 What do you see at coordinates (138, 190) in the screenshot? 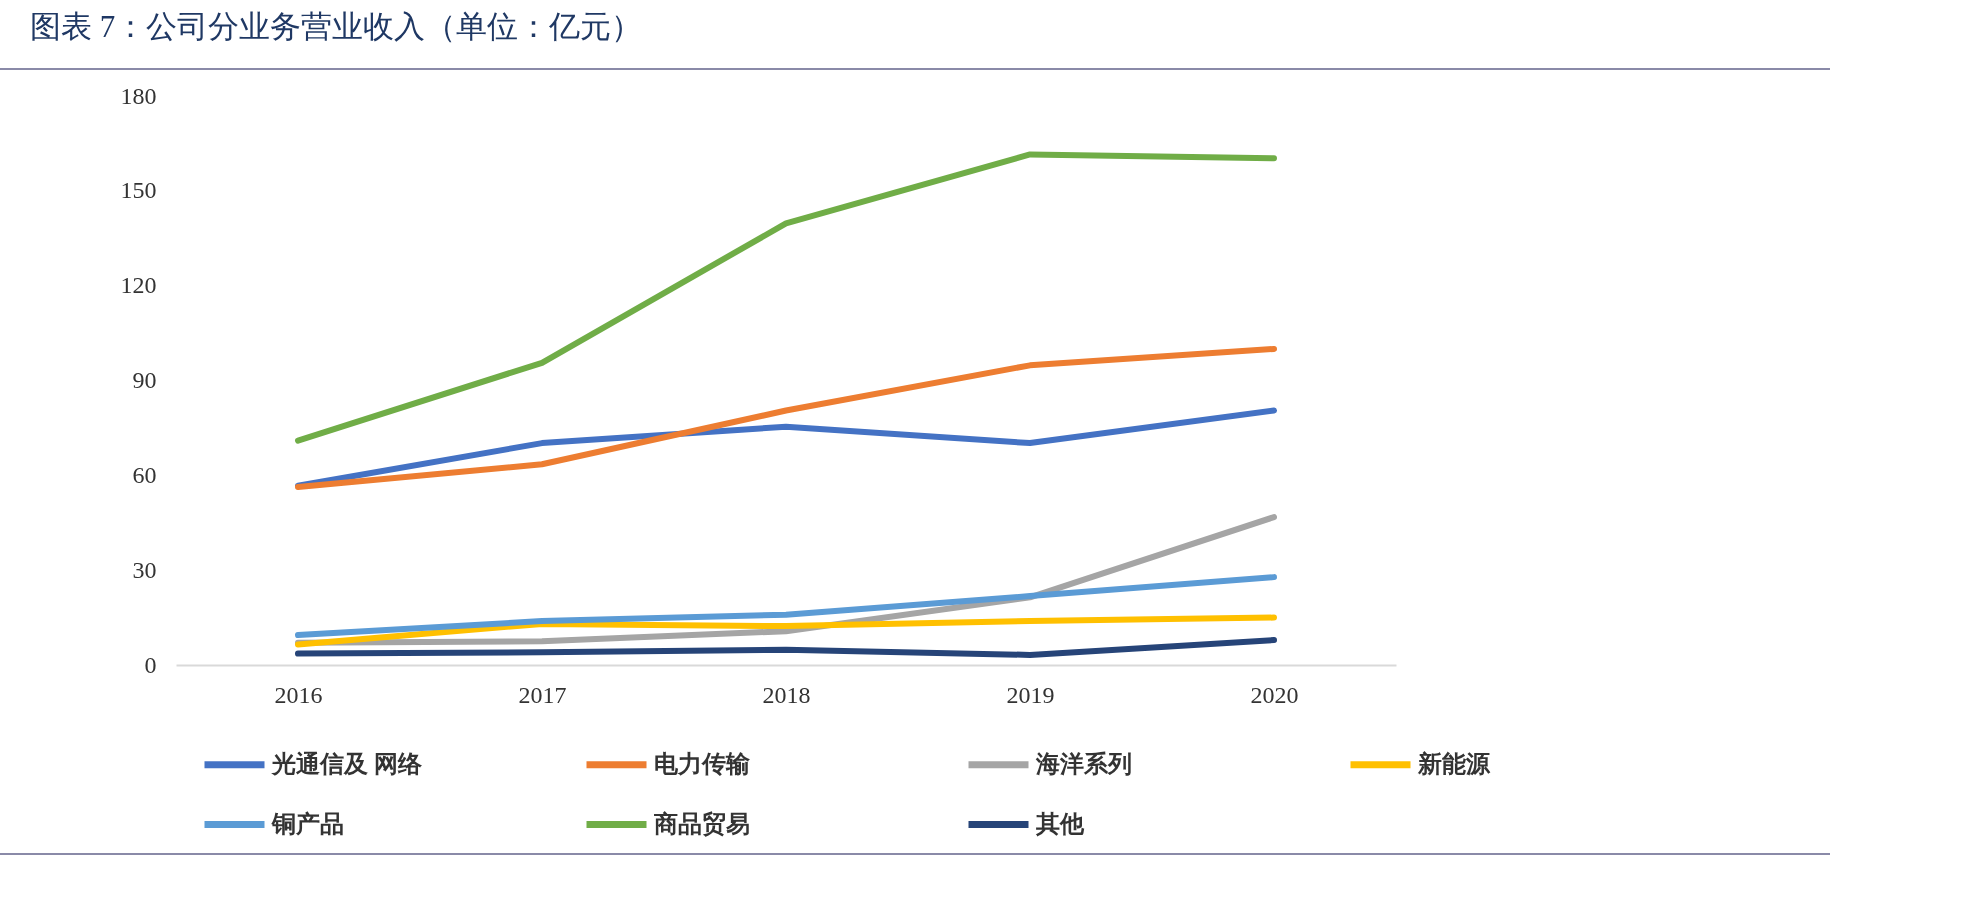
I see `y-tick-label: 150` at bounding box center [138, 190].